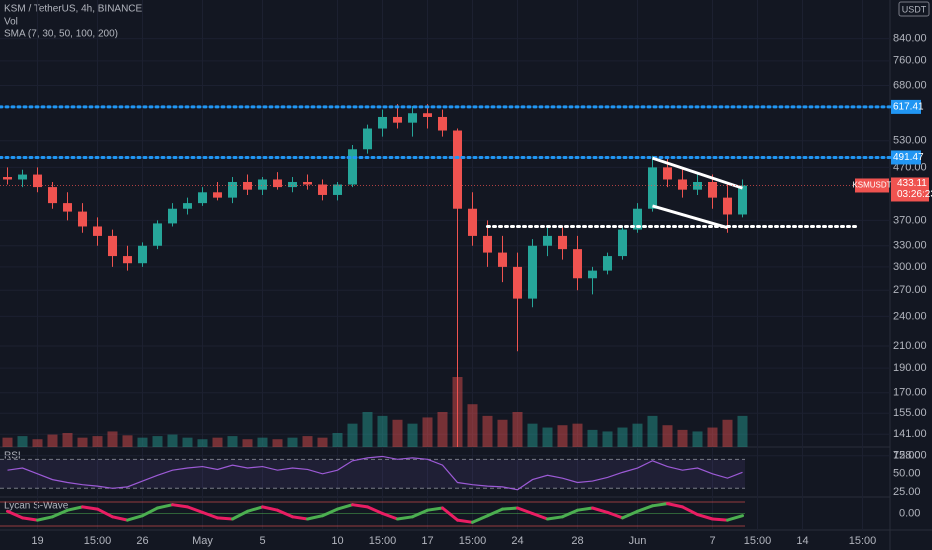  Describe the element at coordinates (907, 492) in the screenshot. I see `rsi-tick-label: 25.00` at that location.